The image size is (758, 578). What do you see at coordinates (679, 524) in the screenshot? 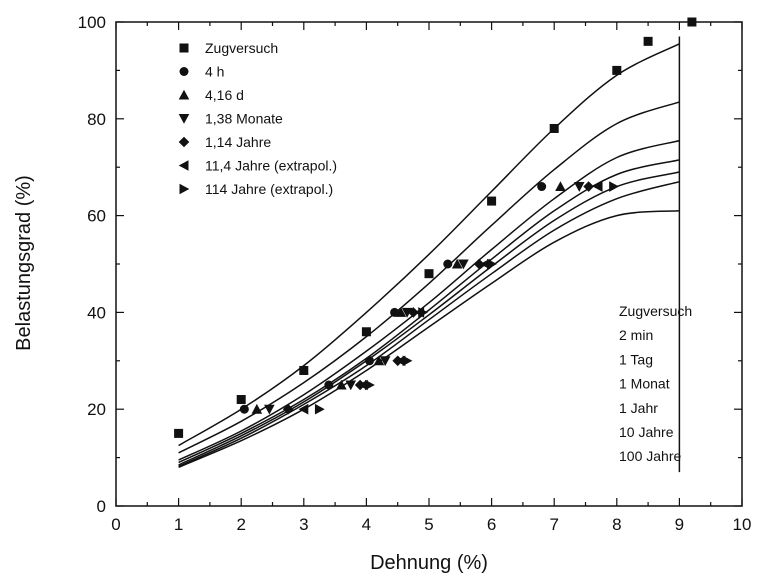
I see `x-tick-label: 9` at bounding box center [679, 524].